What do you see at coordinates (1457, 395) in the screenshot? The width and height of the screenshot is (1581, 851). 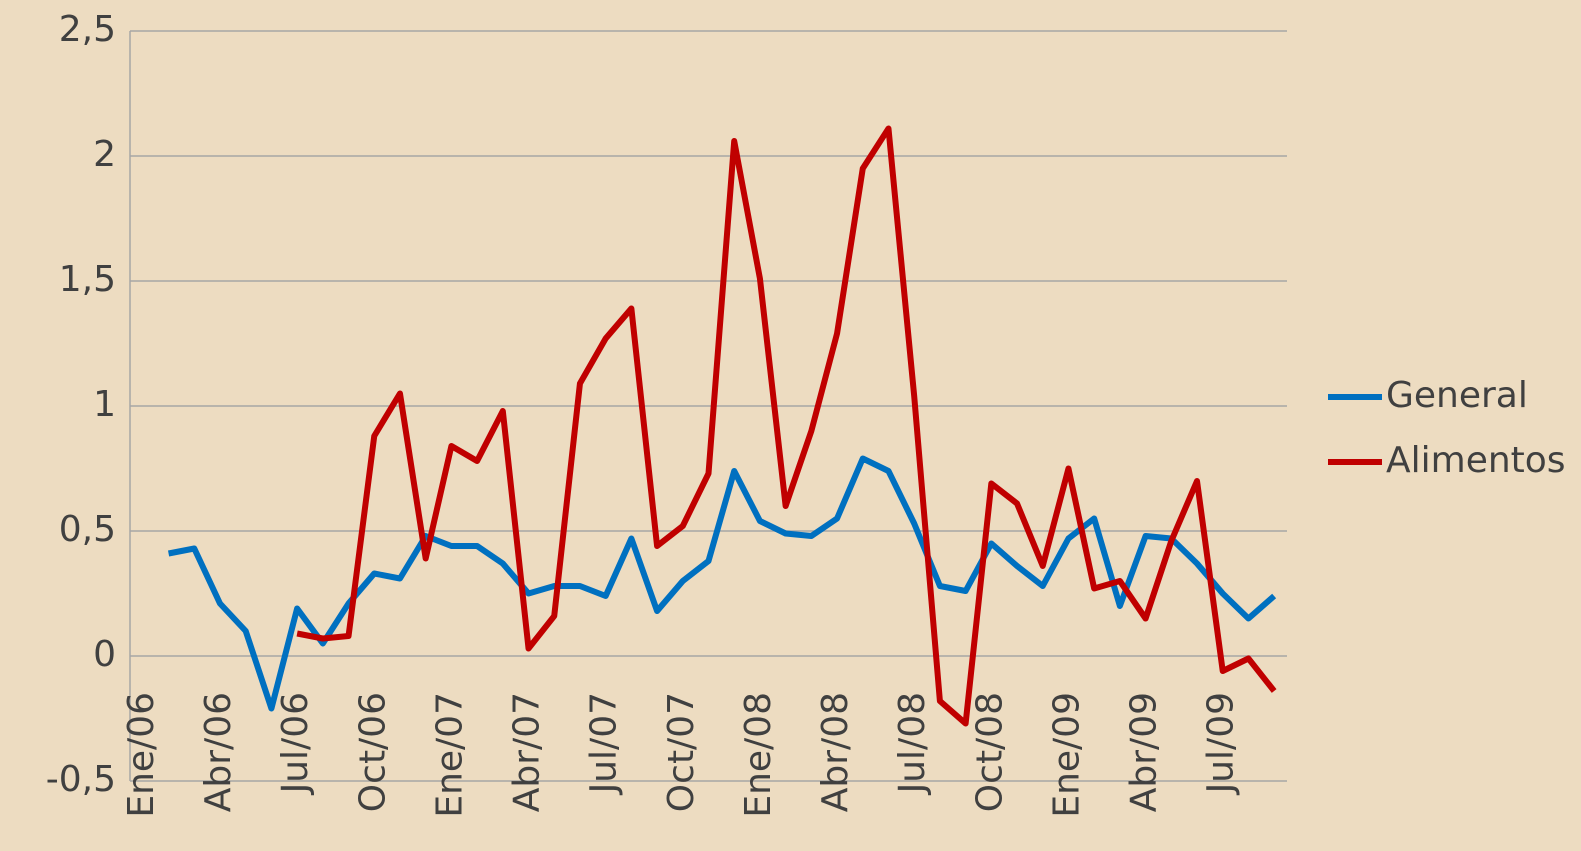 I see `legend-label: General` at bounding box center [1457, 395].